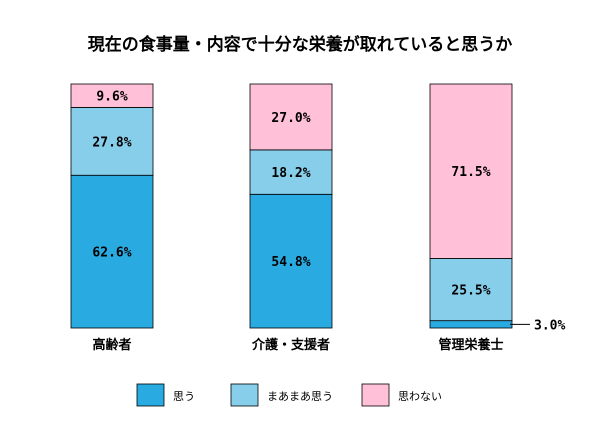 Image resolution: width=600 pixels, height=442 pixels. I want to click on data-label-0-2: 9.6%, so click(111, 97).